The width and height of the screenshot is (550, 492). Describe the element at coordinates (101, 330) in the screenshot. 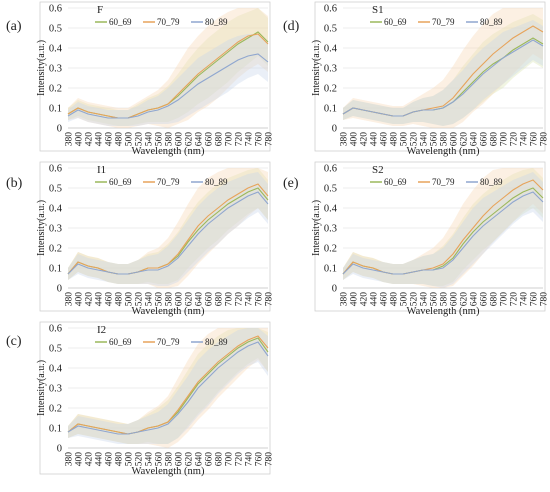

I see `chart-title: I2` at that location.